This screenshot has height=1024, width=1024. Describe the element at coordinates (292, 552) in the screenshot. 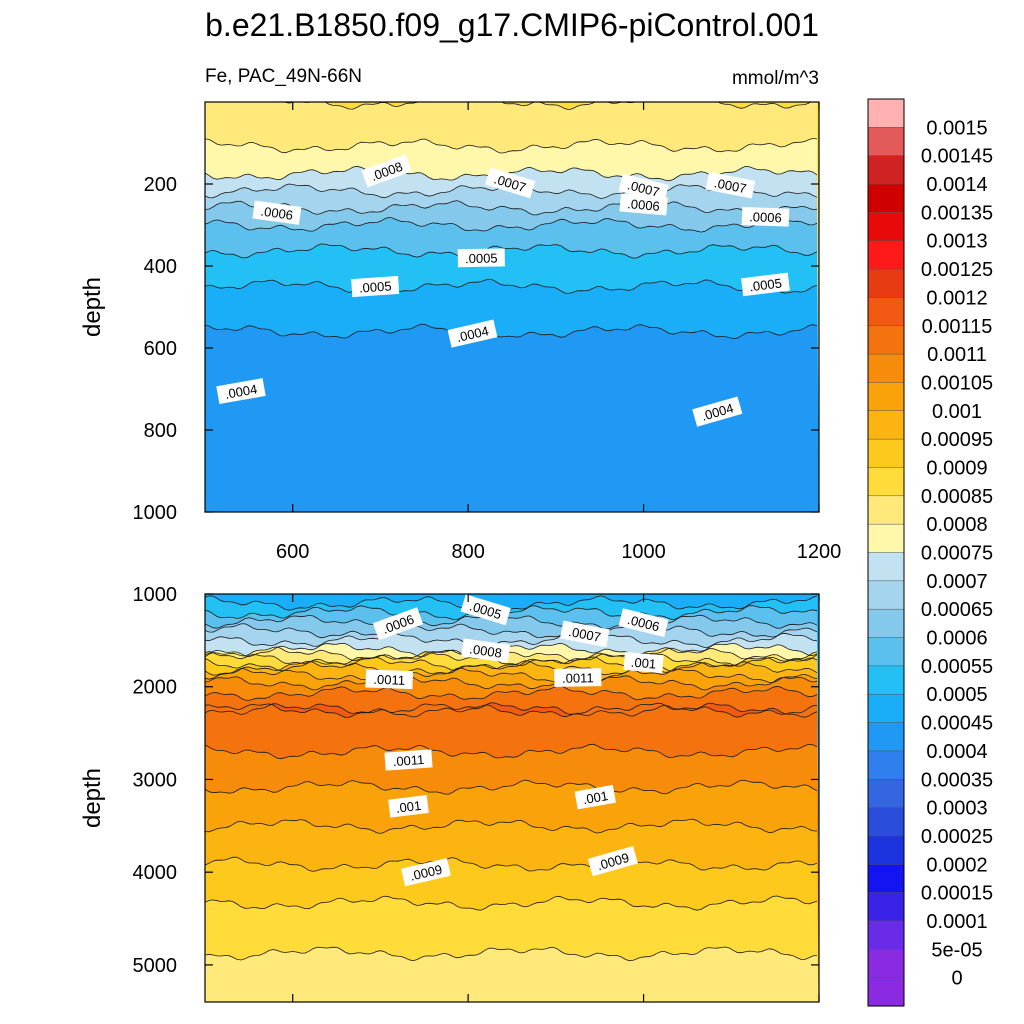

I see `x-tick-label: 600` at that location.